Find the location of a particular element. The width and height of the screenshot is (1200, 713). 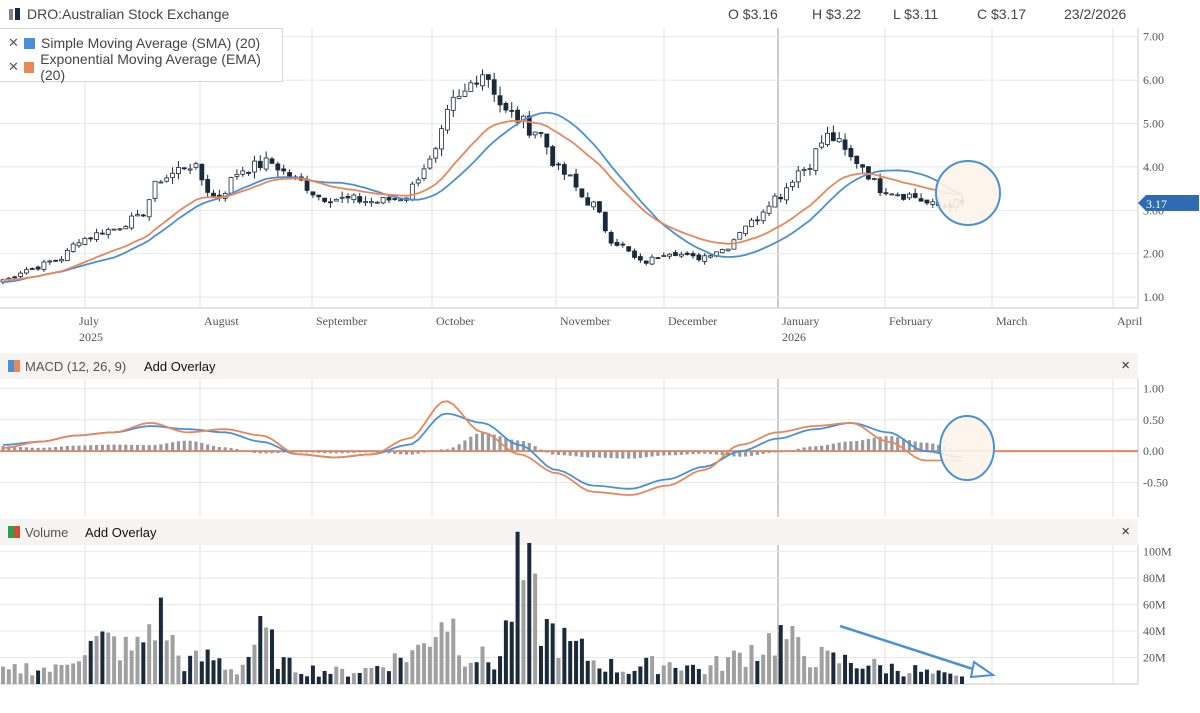

volume-close-button: × is located at coordinates (1125, 531).